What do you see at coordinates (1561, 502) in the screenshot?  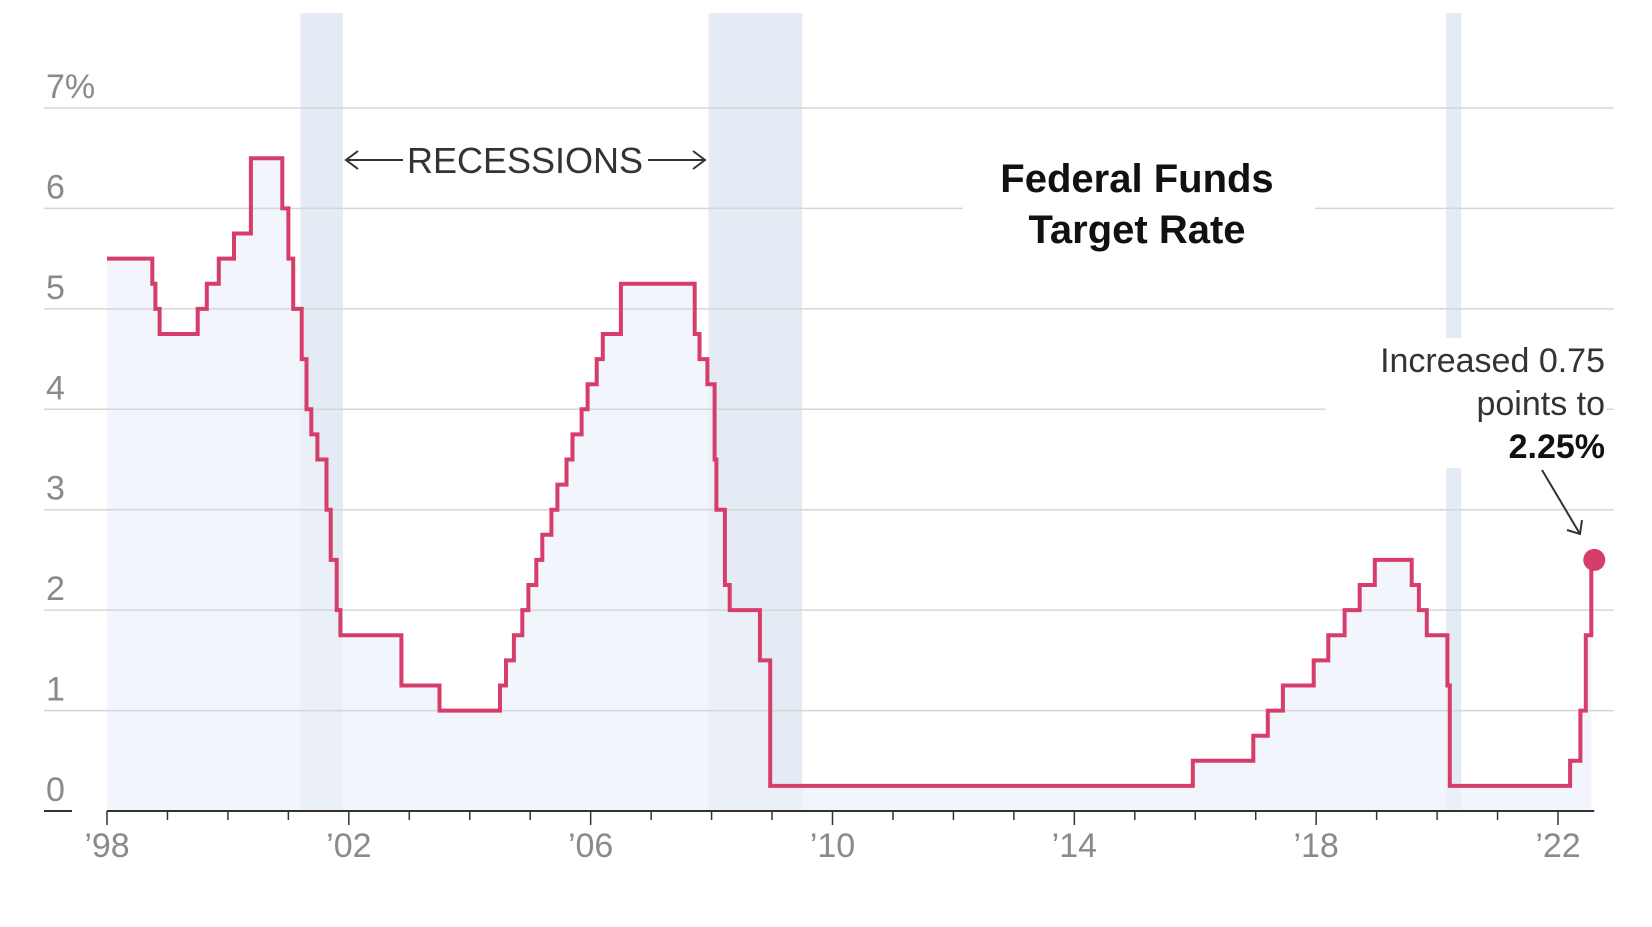 I see `annotation-arrow-line` at bounding box center [1561, 502].